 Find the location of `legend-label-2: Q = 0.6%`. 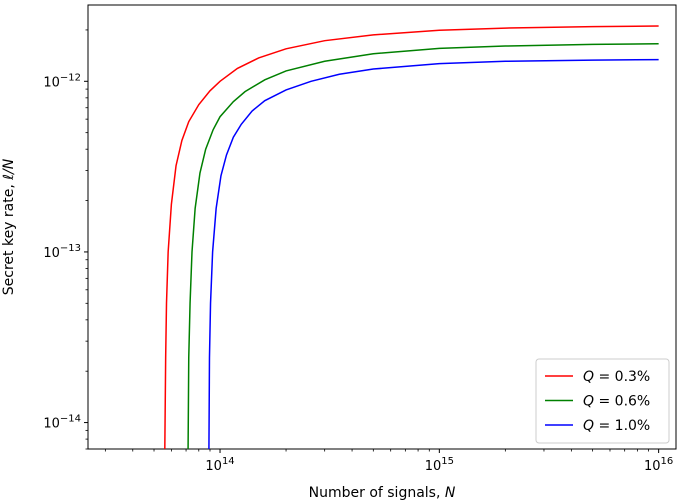

legend-label-2: Q = 0.6% is located at coordinates (616, 402).